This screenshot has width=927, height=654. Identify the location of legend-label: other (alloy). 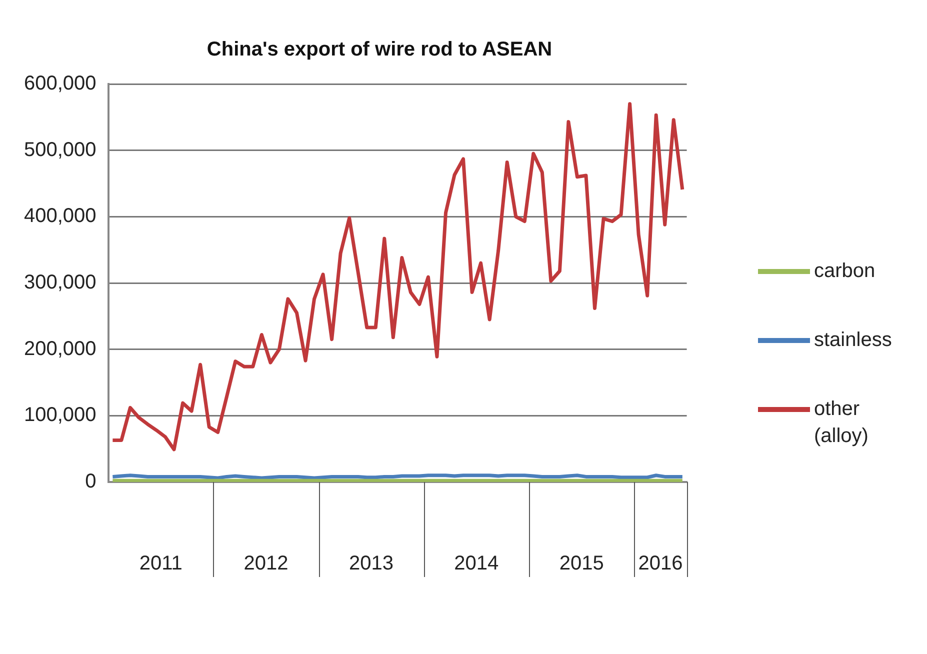
(842, 423).